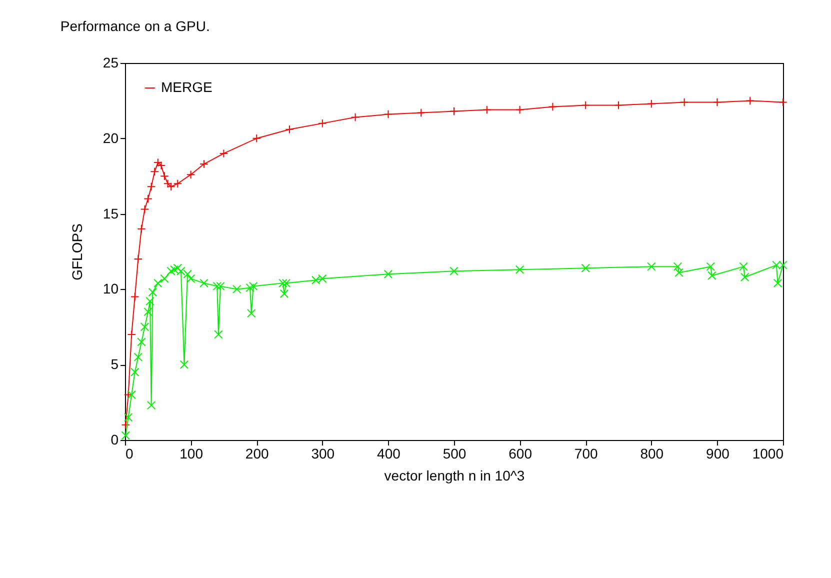  I want to click on x-tick-label: 200, so click(257, 454).